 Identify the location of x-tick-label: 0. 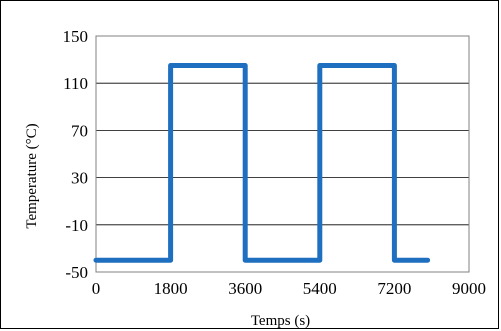
(96, 288).